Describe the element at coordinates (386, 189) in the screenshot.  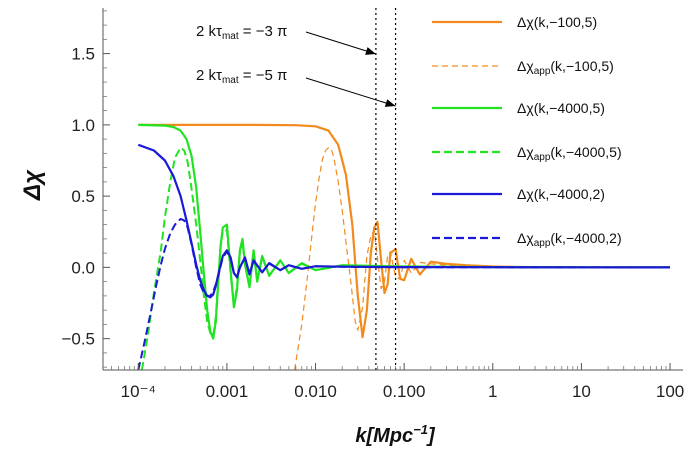
I see `vertical-guide-lines` at that location.